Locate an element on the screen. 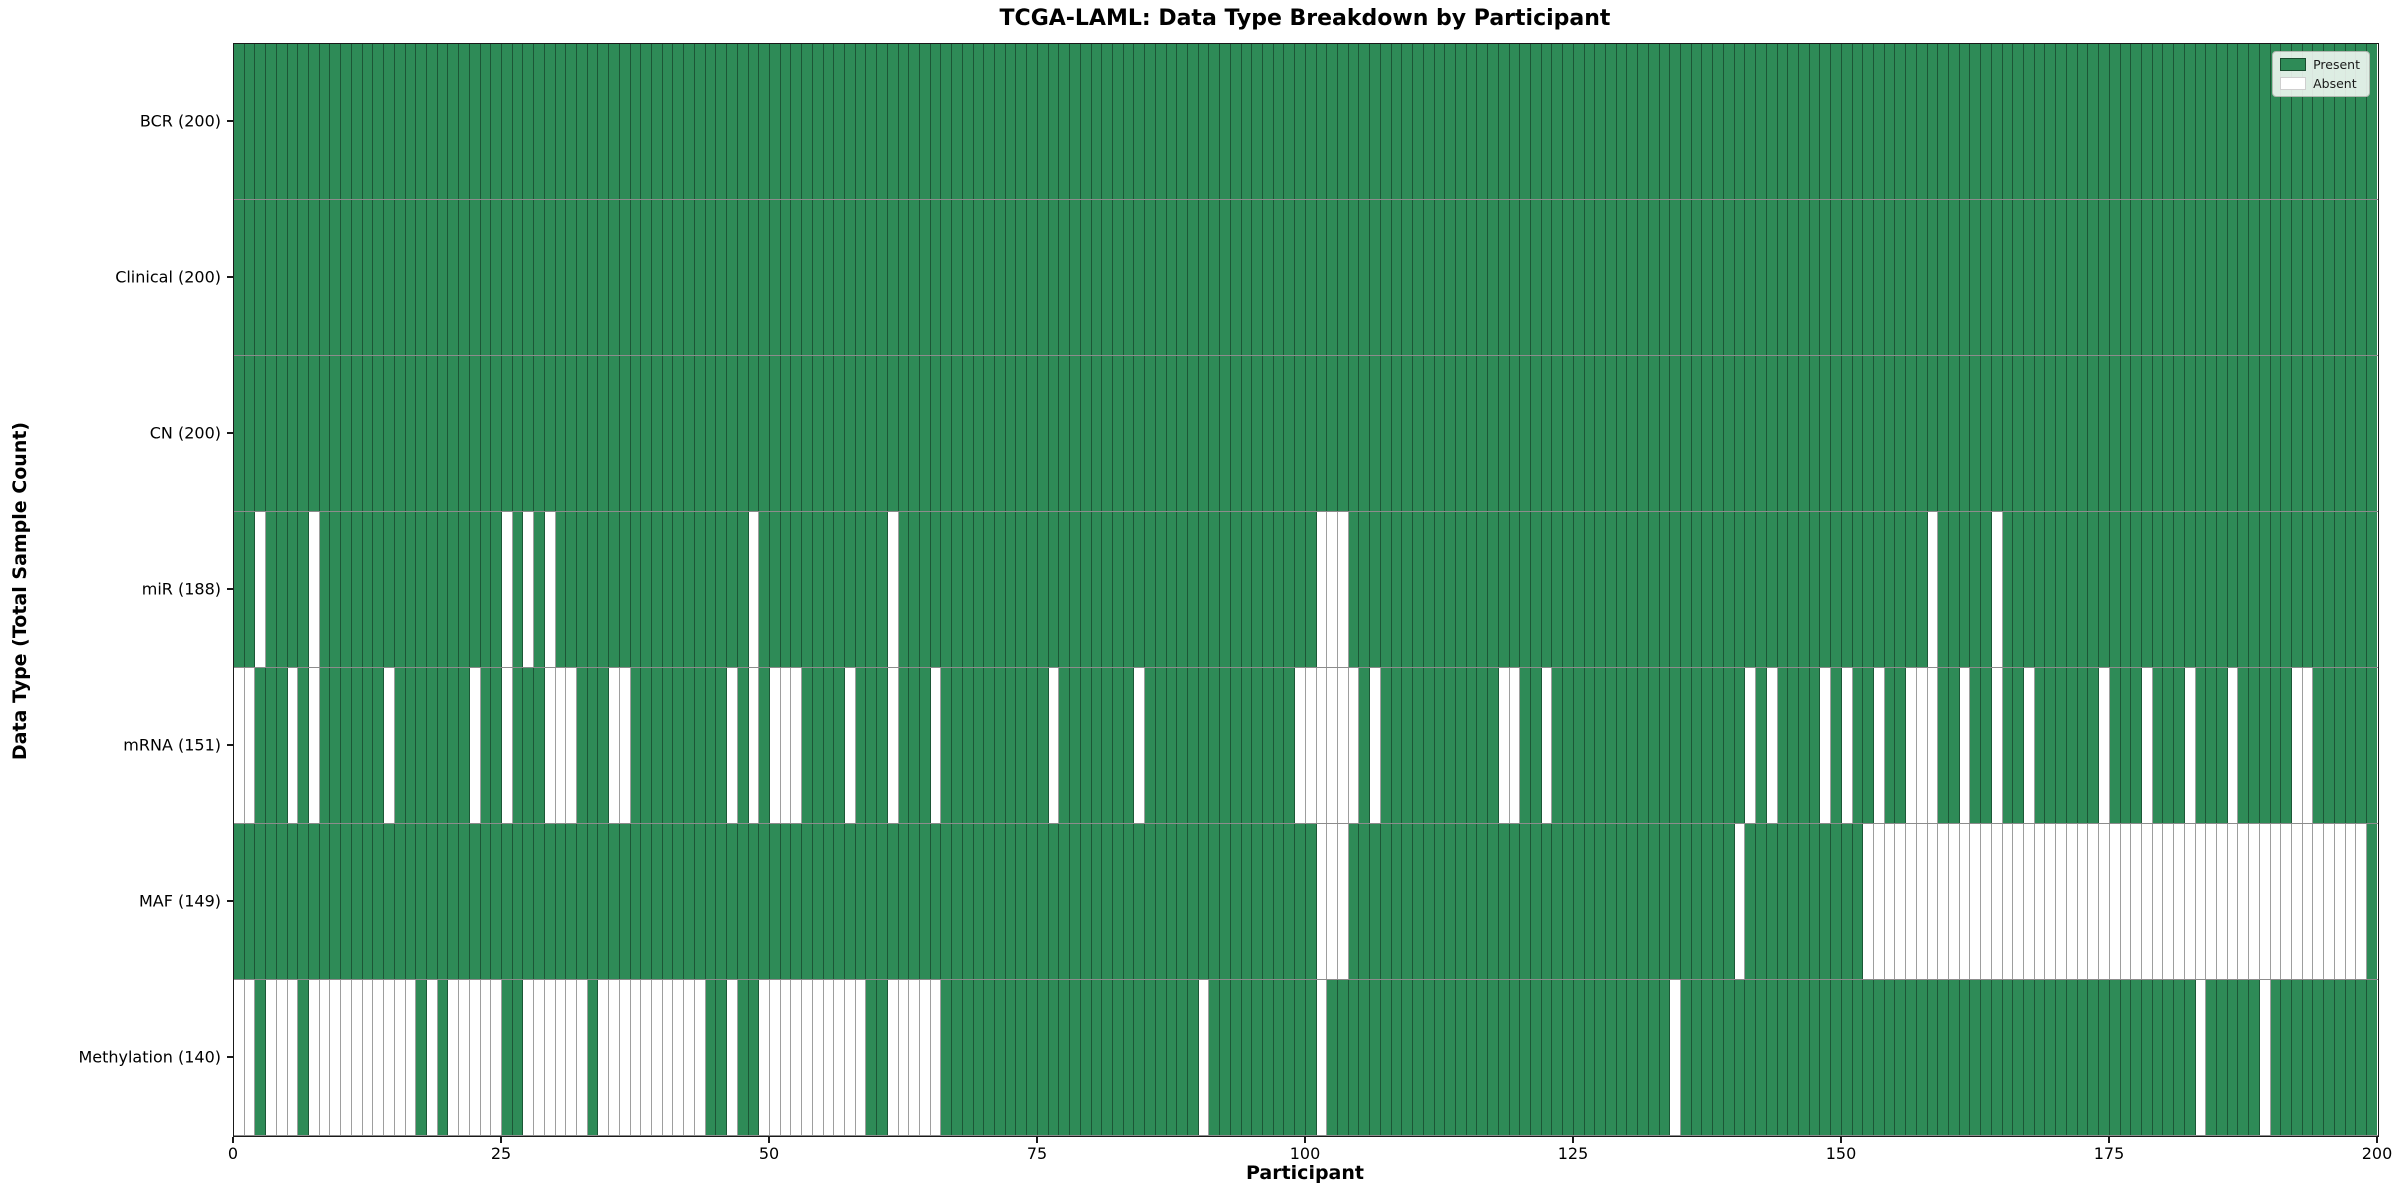 The height and width of the screenshot is (1200, 2400). present-swatch is located at coordinates (2293, 64).